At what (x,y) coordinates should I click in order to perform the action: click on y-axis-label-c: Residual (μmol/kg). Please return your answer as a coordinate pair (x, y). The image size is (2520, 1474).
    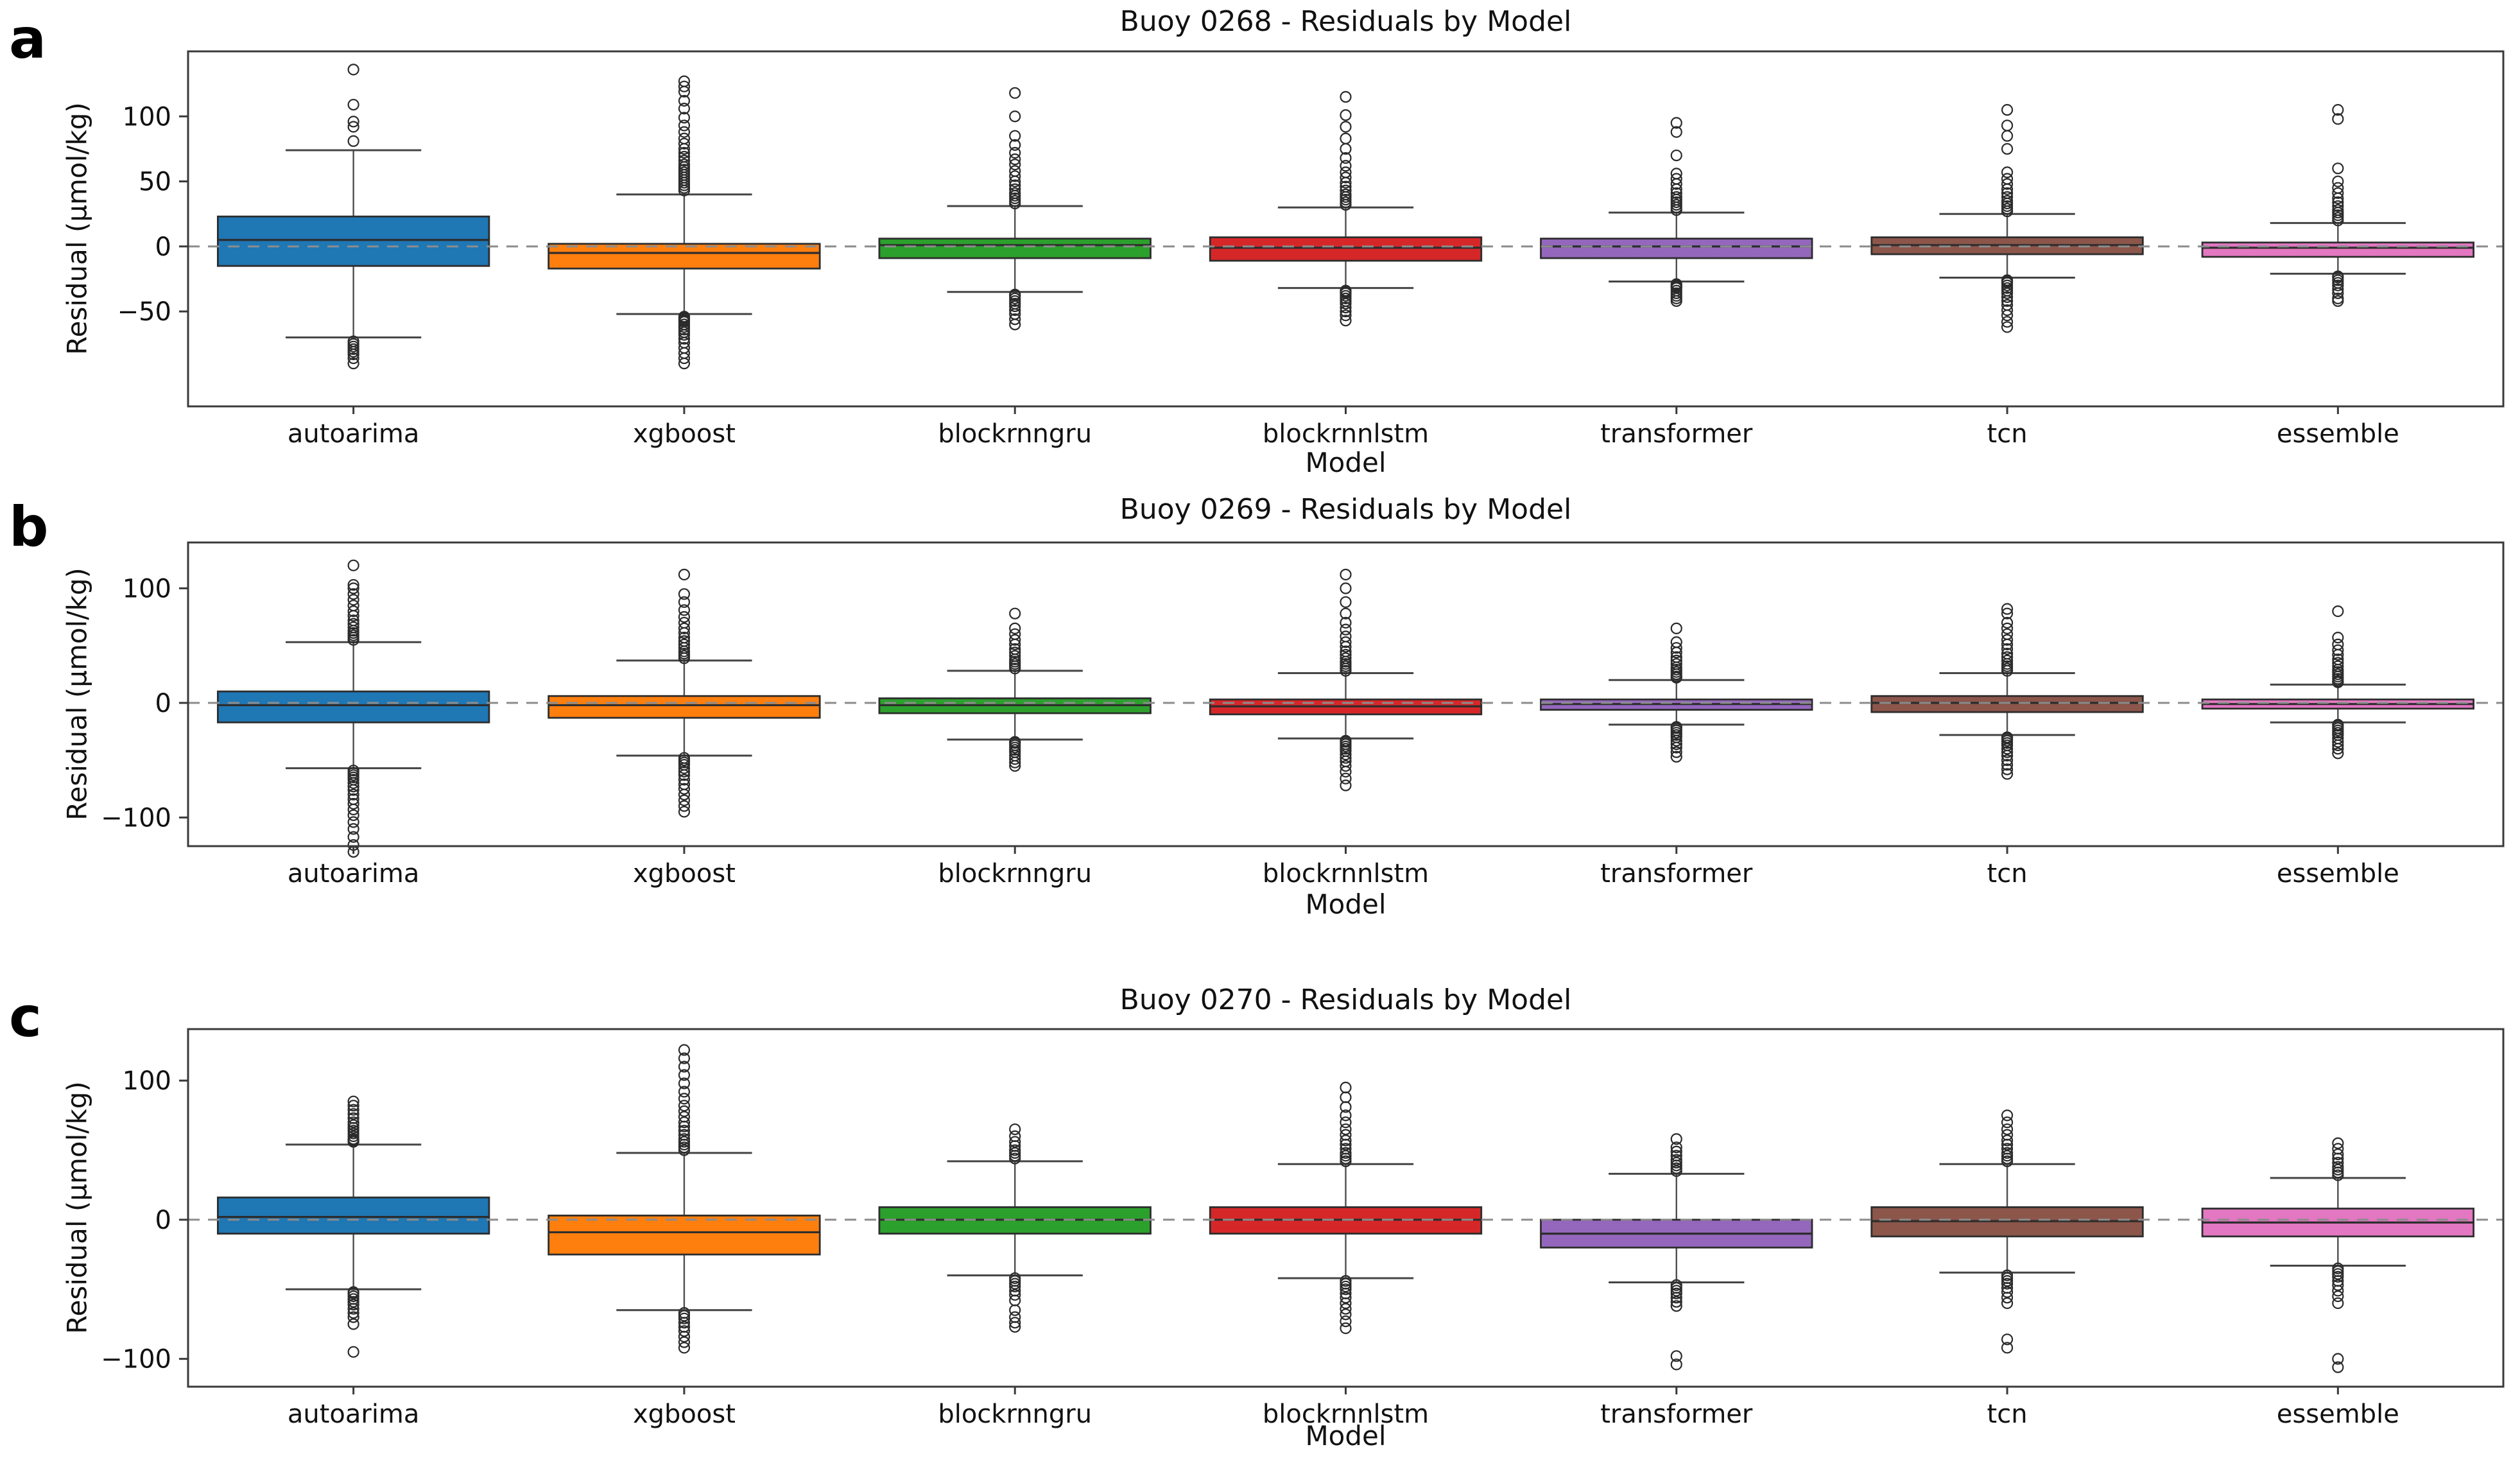
    Looking at the image, I should click on (77, 1207).